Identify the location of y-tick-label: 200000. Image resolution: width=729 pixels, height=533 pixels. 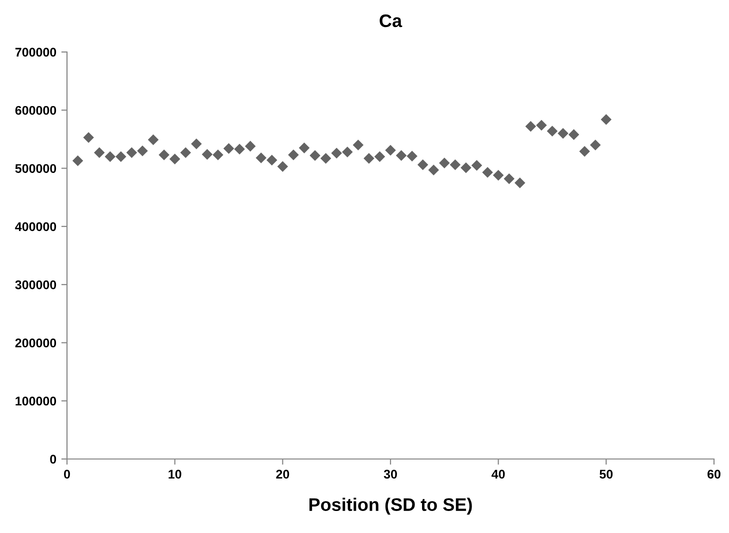
(35, 343).